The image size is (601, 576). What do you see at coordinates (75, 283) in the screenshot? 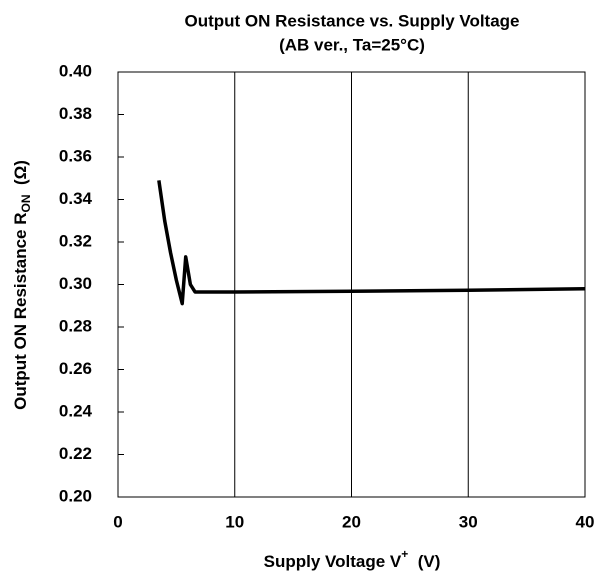
I see `y-tick-label: 0.30` at bounding box center [75, 283].